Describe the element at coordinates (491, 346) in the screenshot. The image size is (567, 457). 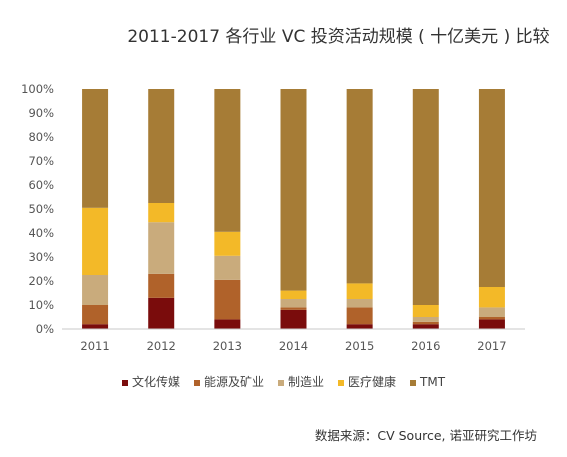
I see `x-tick-label: 2017` at that location.